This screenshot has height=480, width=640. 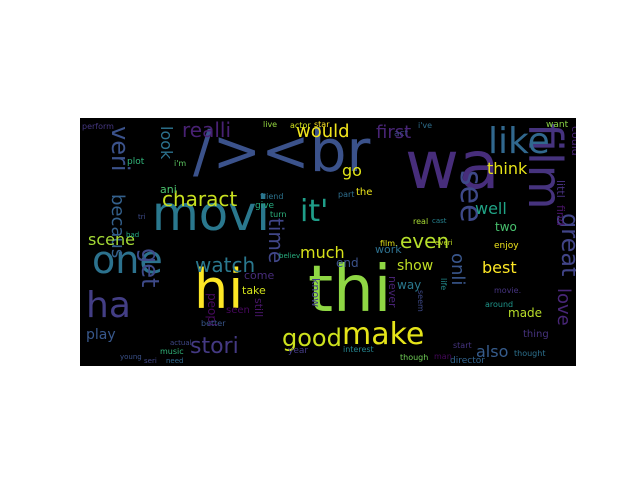 I want to click on cloud-word: seem, so click(x=420, y=301).